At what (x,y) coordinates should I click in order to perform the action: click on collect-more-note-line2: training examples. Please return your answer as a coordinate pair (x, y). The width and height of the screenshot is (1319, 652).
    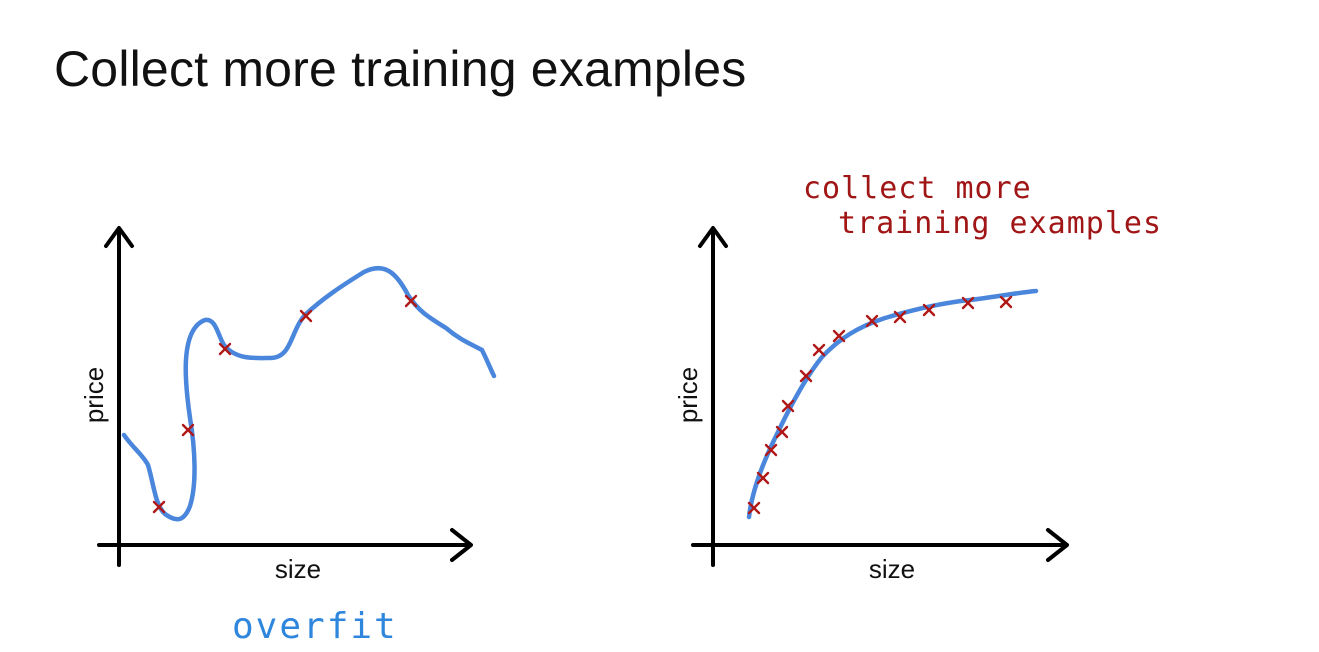
    Looking at the image, I should click on (1000, 223).